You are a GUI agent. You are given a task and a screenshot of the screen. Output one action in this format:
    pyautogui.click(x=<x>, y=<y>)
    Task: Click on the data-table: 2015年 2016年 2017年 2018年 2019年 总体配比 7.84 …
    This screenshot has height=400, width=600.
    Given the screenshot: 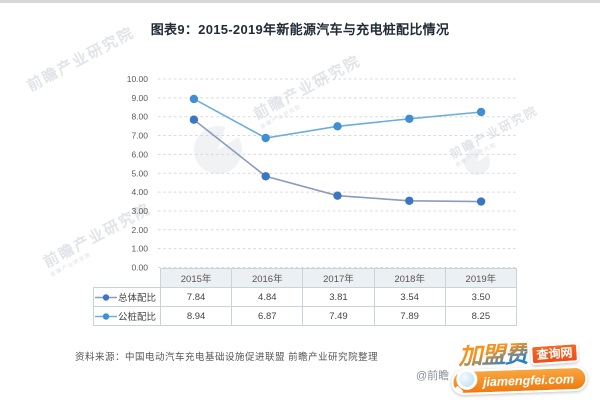 What is the action you would take?
    pyautogui.click(x=305, y=297)
    